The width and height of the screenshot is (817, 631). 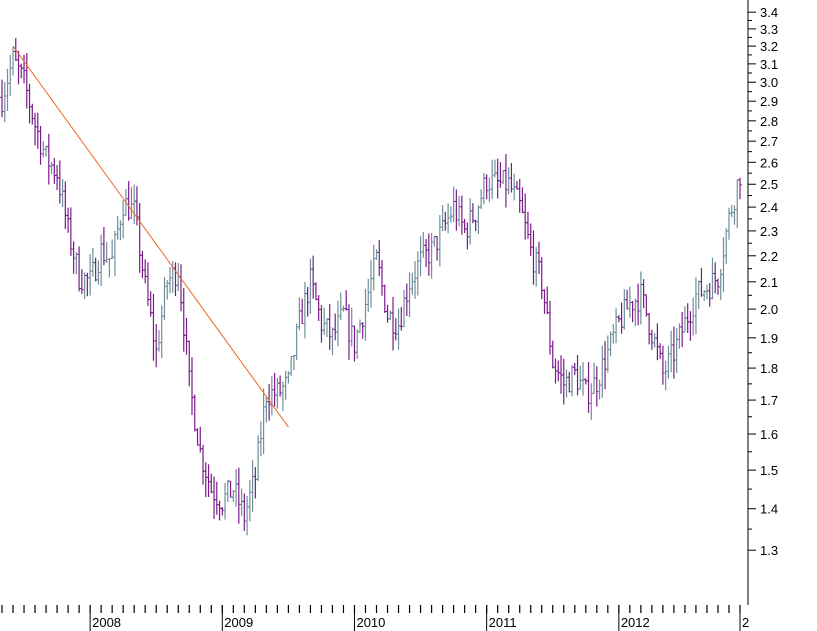 I want to click on x-year-label: 2010, so click(x=370, y=622).